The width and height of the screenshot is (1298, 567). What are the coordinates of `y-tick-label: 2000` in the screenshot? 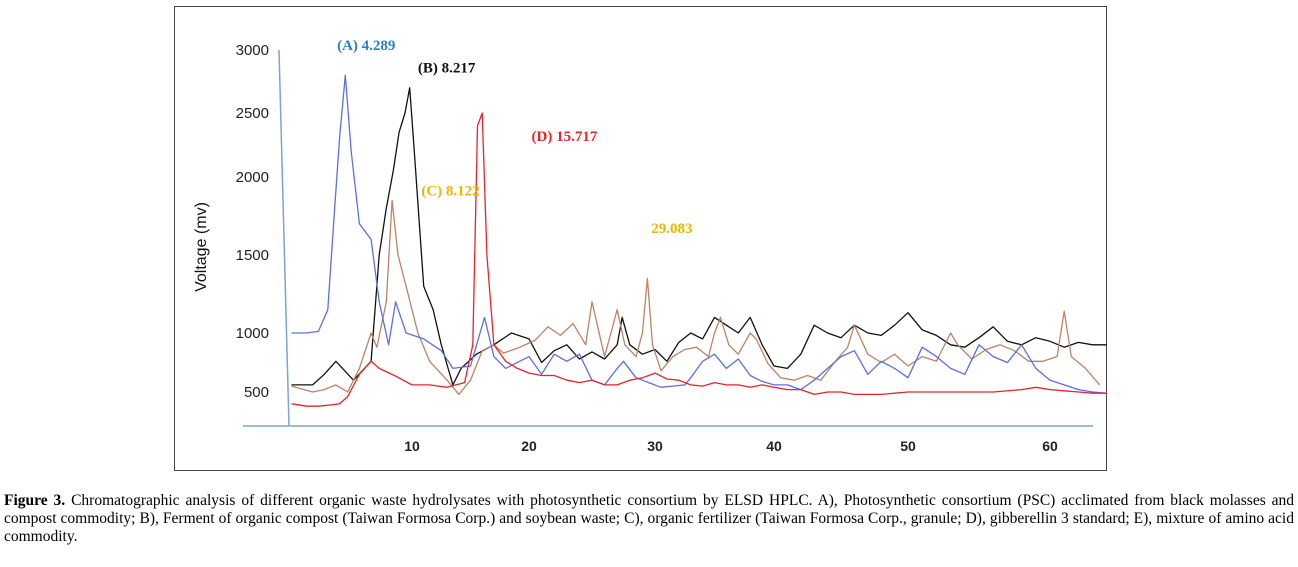 It's located at (252, 177).